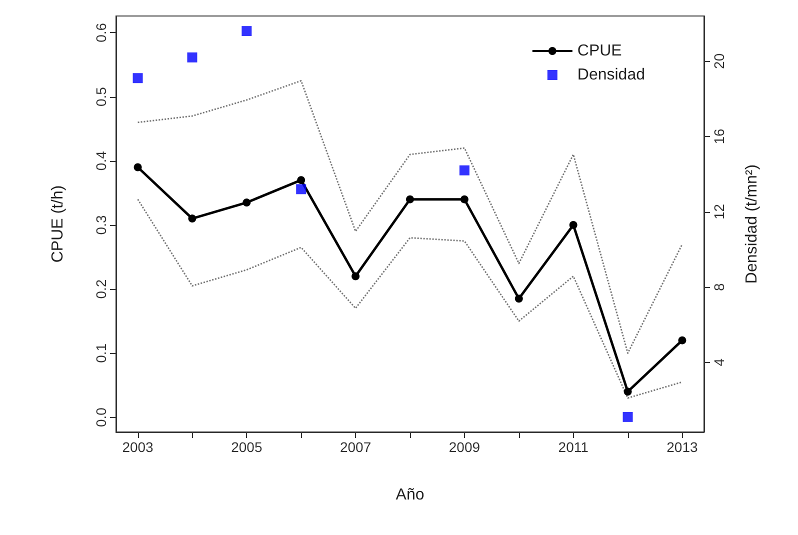 Image resolution: width=798 pixels, height=535 pixels. What do you see at coordinates (719, 212) in the screenshot?
I see `y2-tick-label: 12` at bounding box center [719, 212].